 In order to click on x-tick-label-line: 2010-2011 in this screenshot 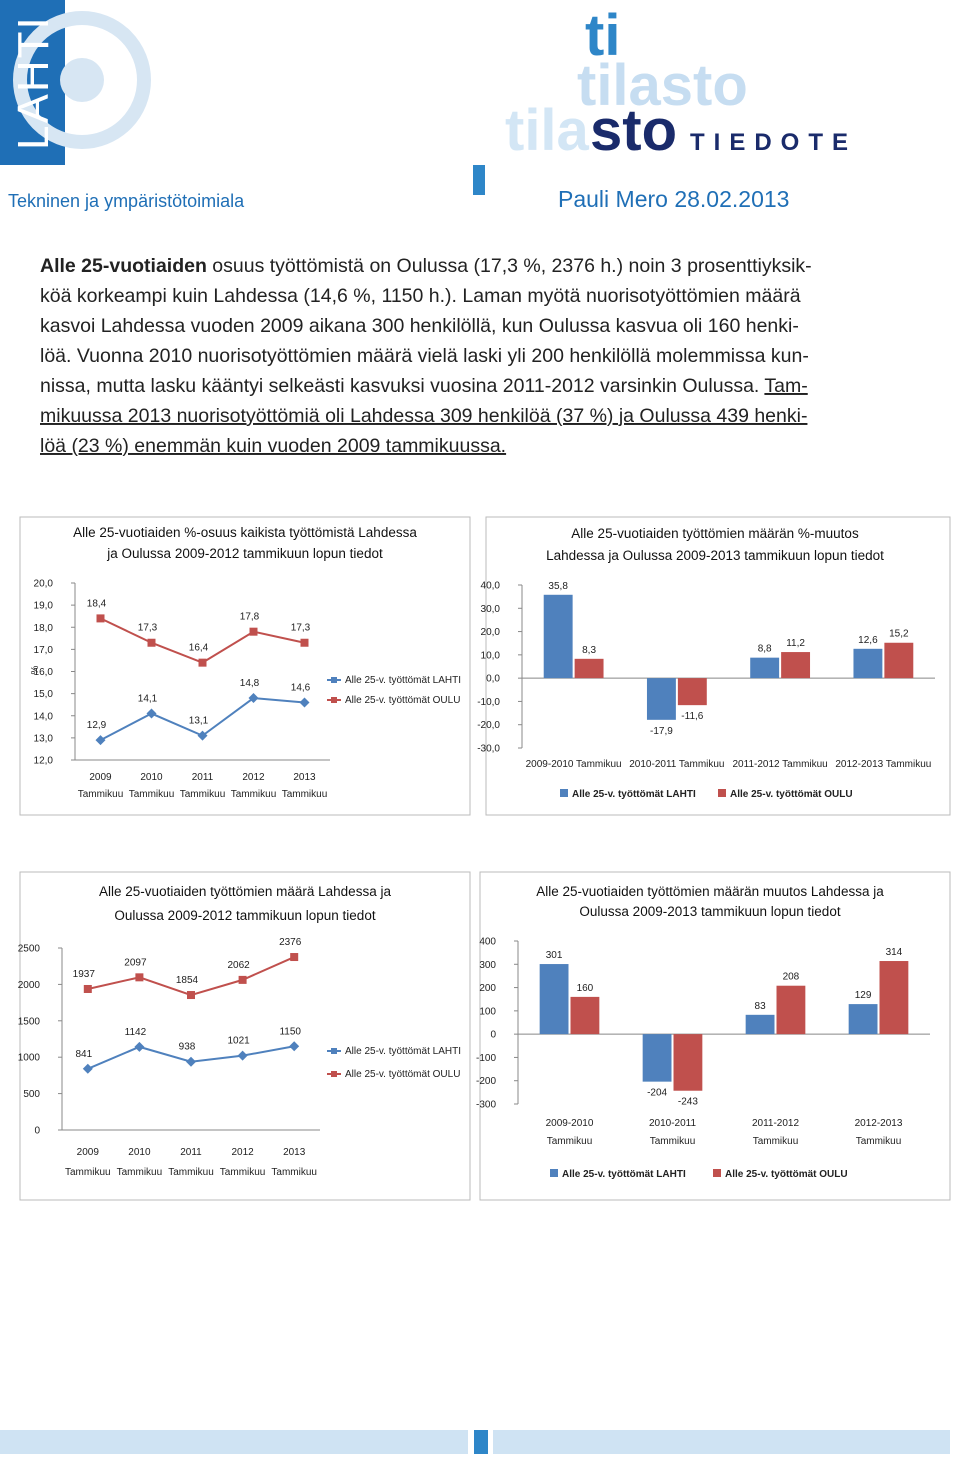, I will do `click(673, 1123)`.